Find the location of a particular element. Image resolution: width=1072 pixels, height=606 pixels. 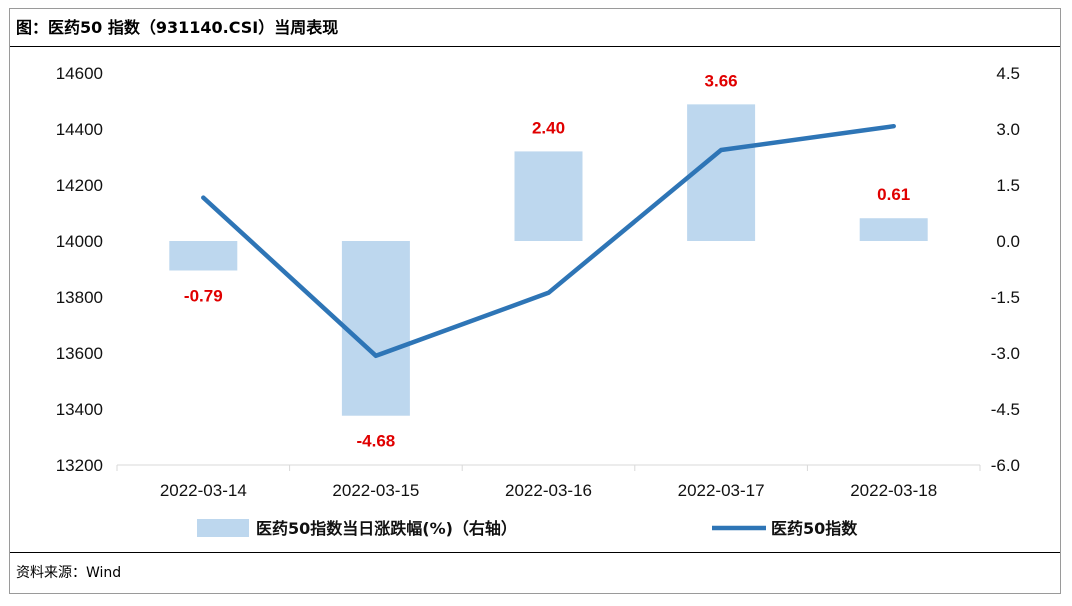

left-tick-label: 14600 is located at coordinates (79, 73).